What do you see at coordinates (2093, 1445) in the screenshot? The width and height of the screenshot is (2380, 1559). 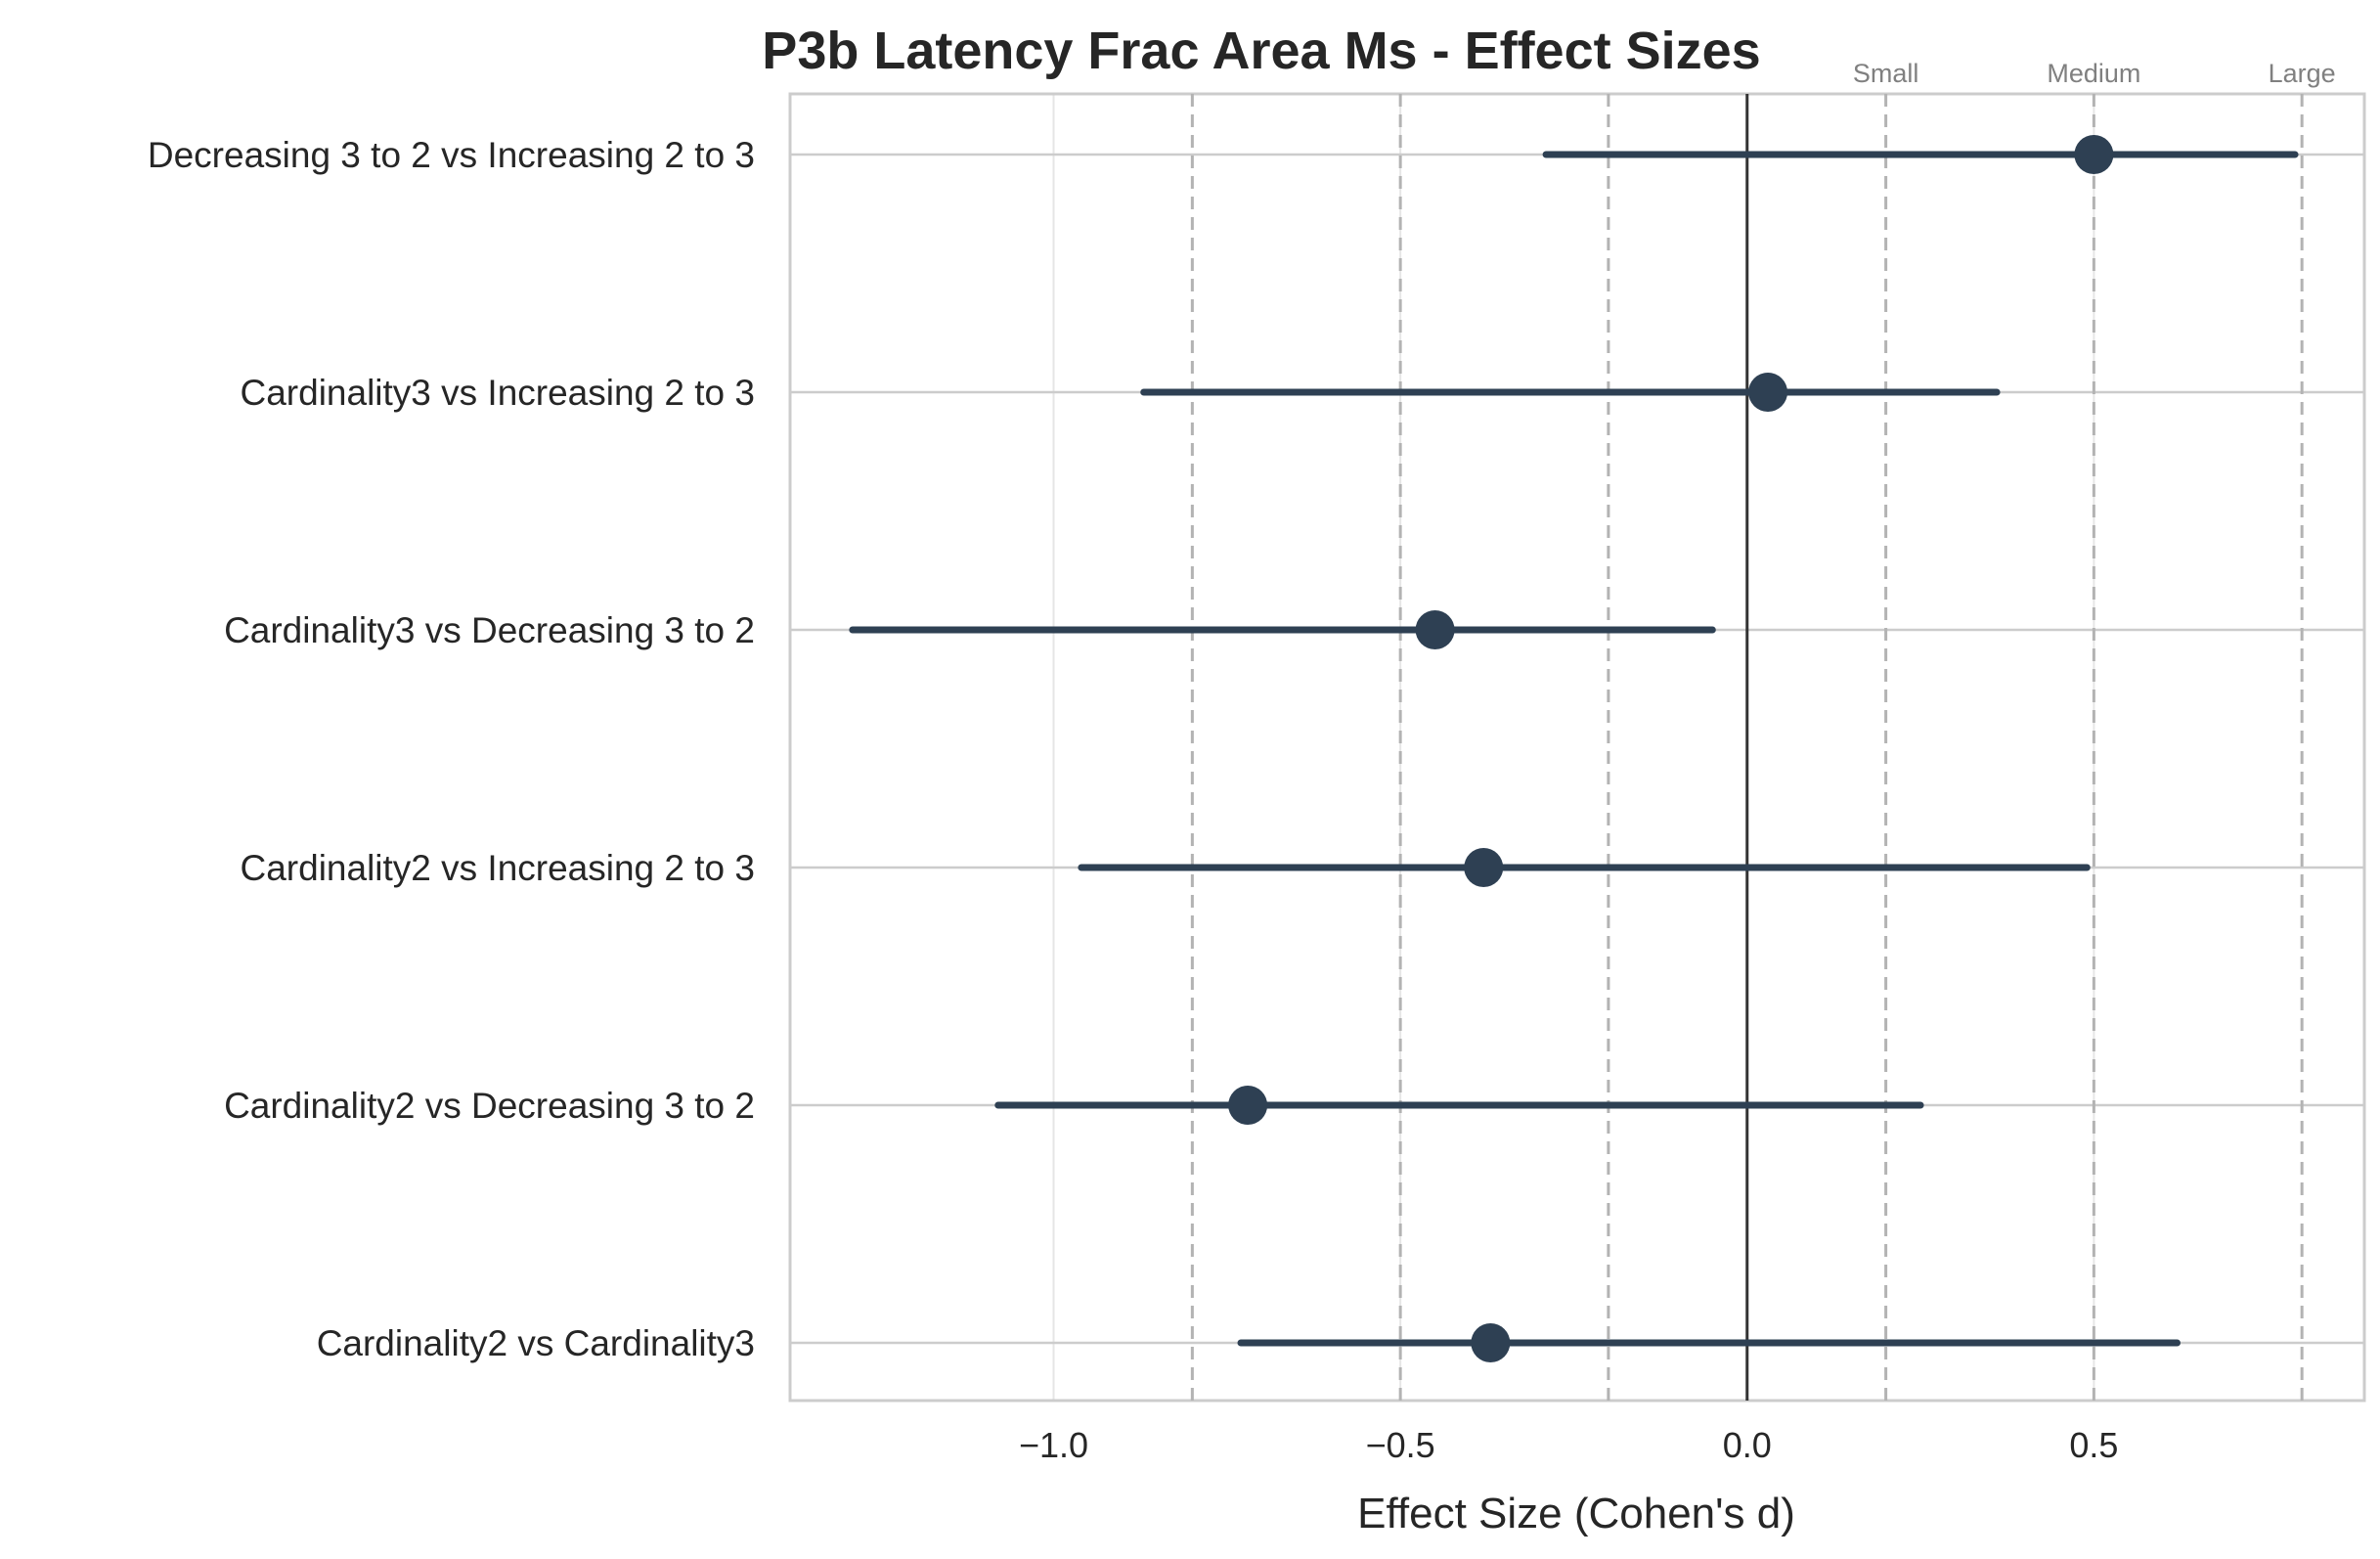 I see `x-tick-label: 0.5` at bounding box center [2093, 1445].